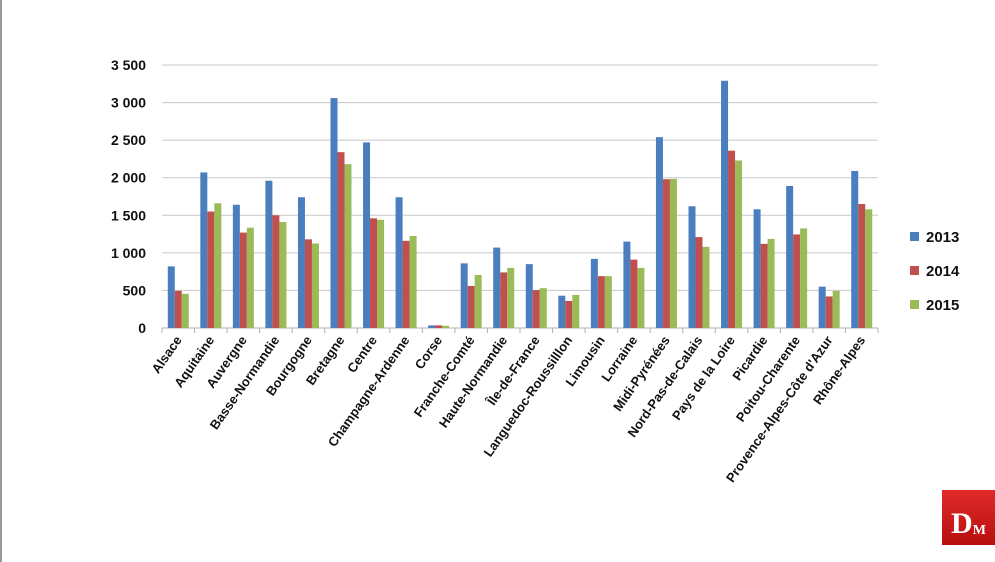  I want to click on y-tick-label: 3 500, so click(128, 65).